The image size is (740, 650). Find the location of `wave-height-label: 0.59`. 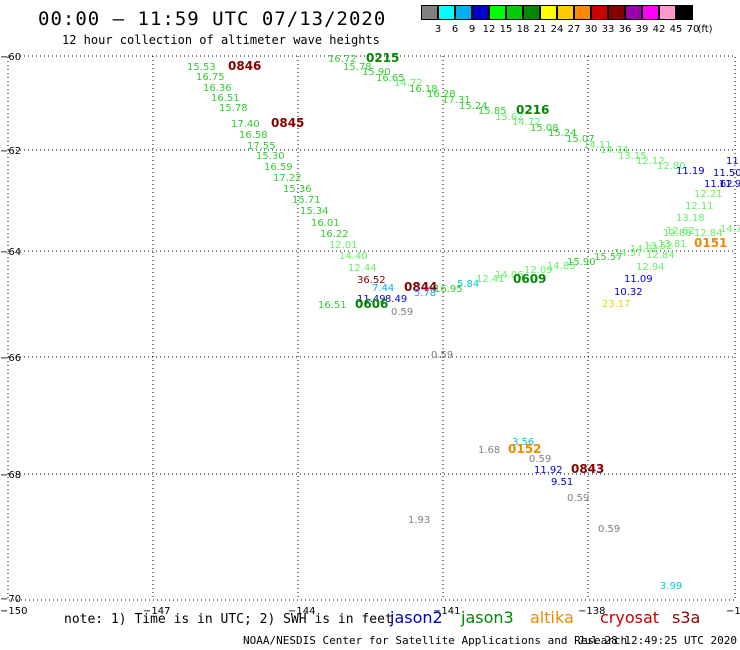

wave-height-label: 0.59 is located at coordinates (609, 529).